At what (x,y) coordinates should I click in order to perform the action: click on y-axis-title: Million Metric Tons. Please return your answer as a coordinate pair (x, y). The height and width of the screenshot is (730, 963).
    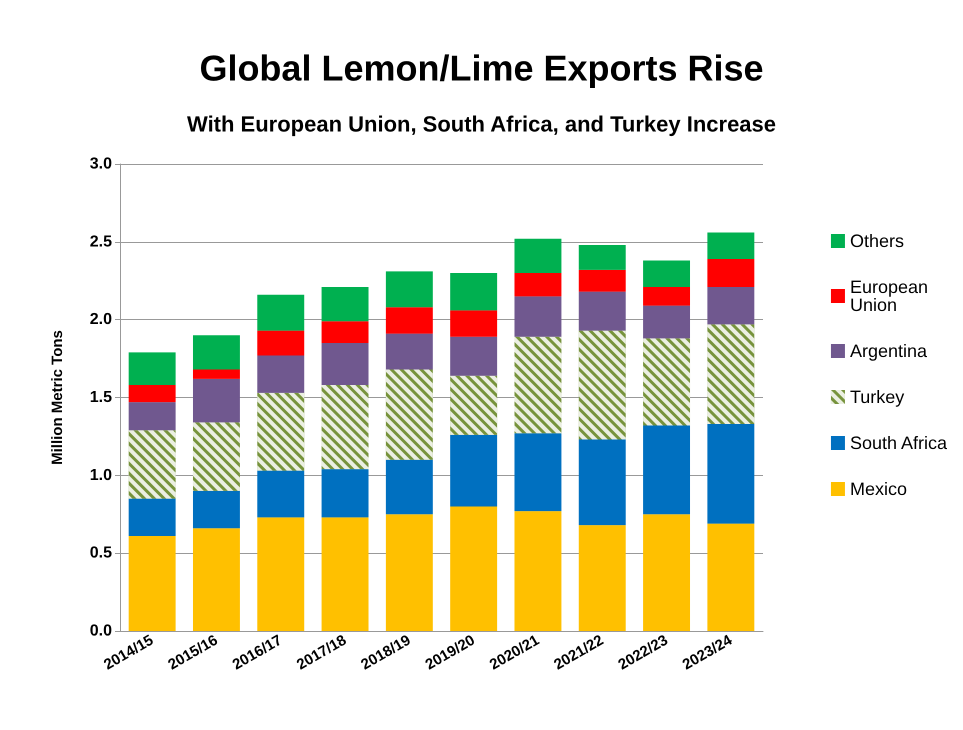
    Looking at the image, I should click on (57, 397).